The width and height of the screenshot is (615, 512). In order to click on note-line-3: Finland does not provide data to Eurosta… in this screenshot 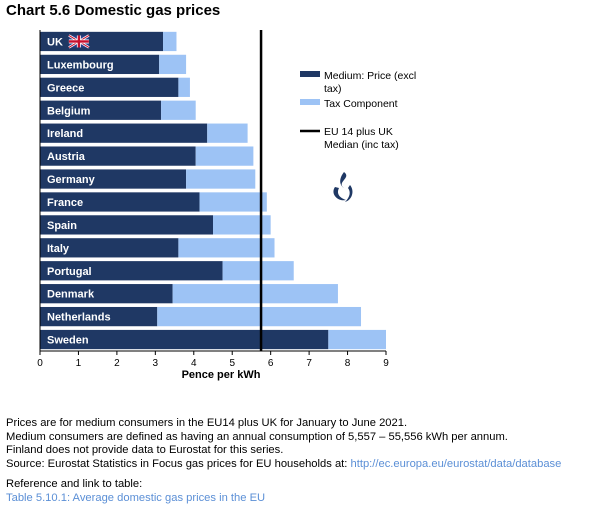, I will do `click(145, 450)`.